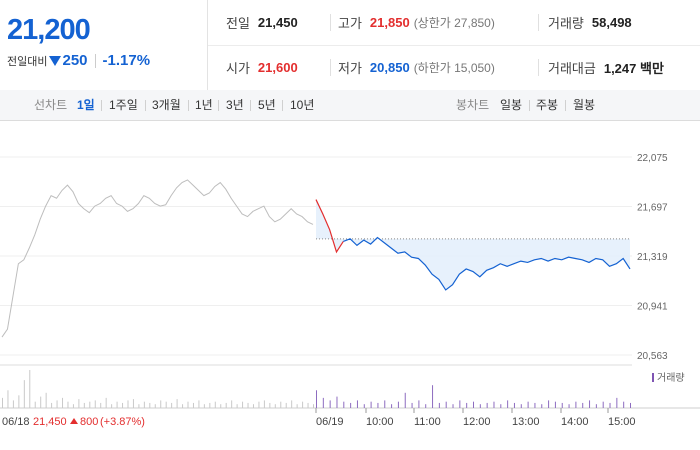 This screenshot has width=700, height=450. I want to click on volume-legend-label: 거래량, so click(671, 378).